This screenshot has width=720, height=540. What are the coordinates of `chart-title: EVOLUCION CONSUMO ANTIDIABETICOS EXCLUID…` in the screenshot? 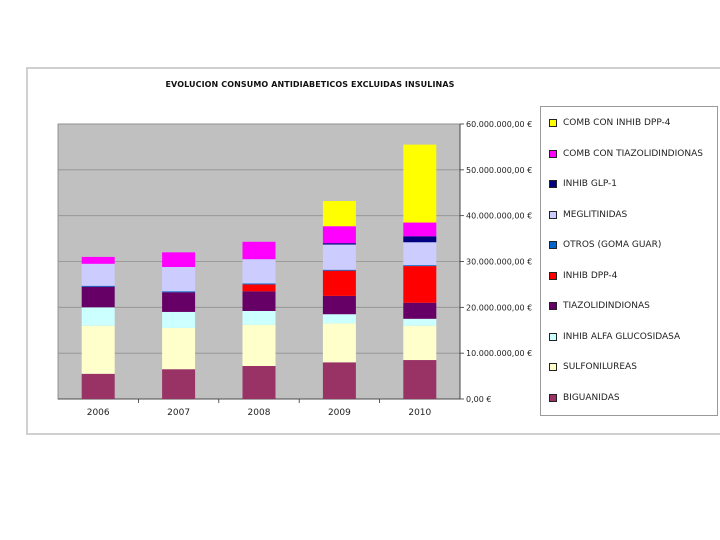 It's located at (310, 84).